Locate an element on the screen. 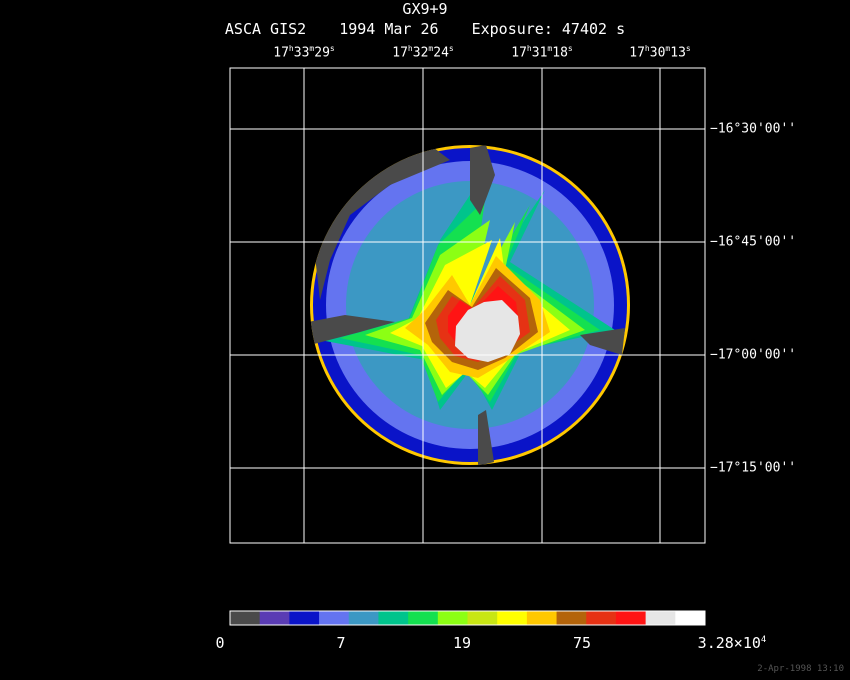 This screenshot has height=680, width=850. dec-label-4: −17°15'00'' is located at coordinates (753, 468).